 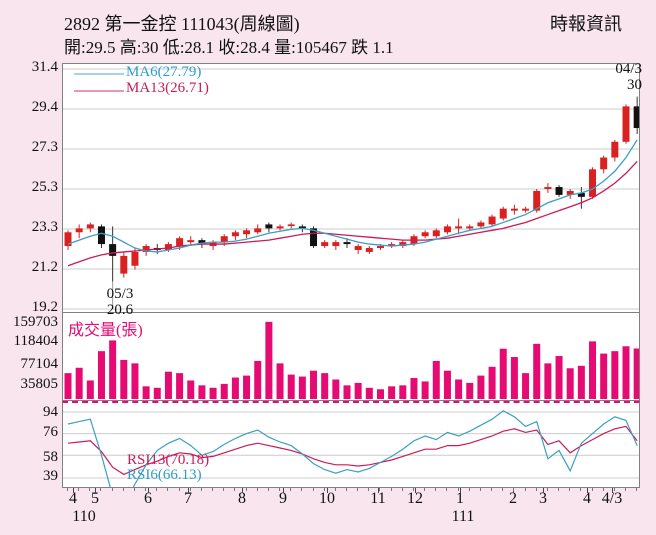 I want to click on rsi-axis-label: 39, so click(x=50, y=476).